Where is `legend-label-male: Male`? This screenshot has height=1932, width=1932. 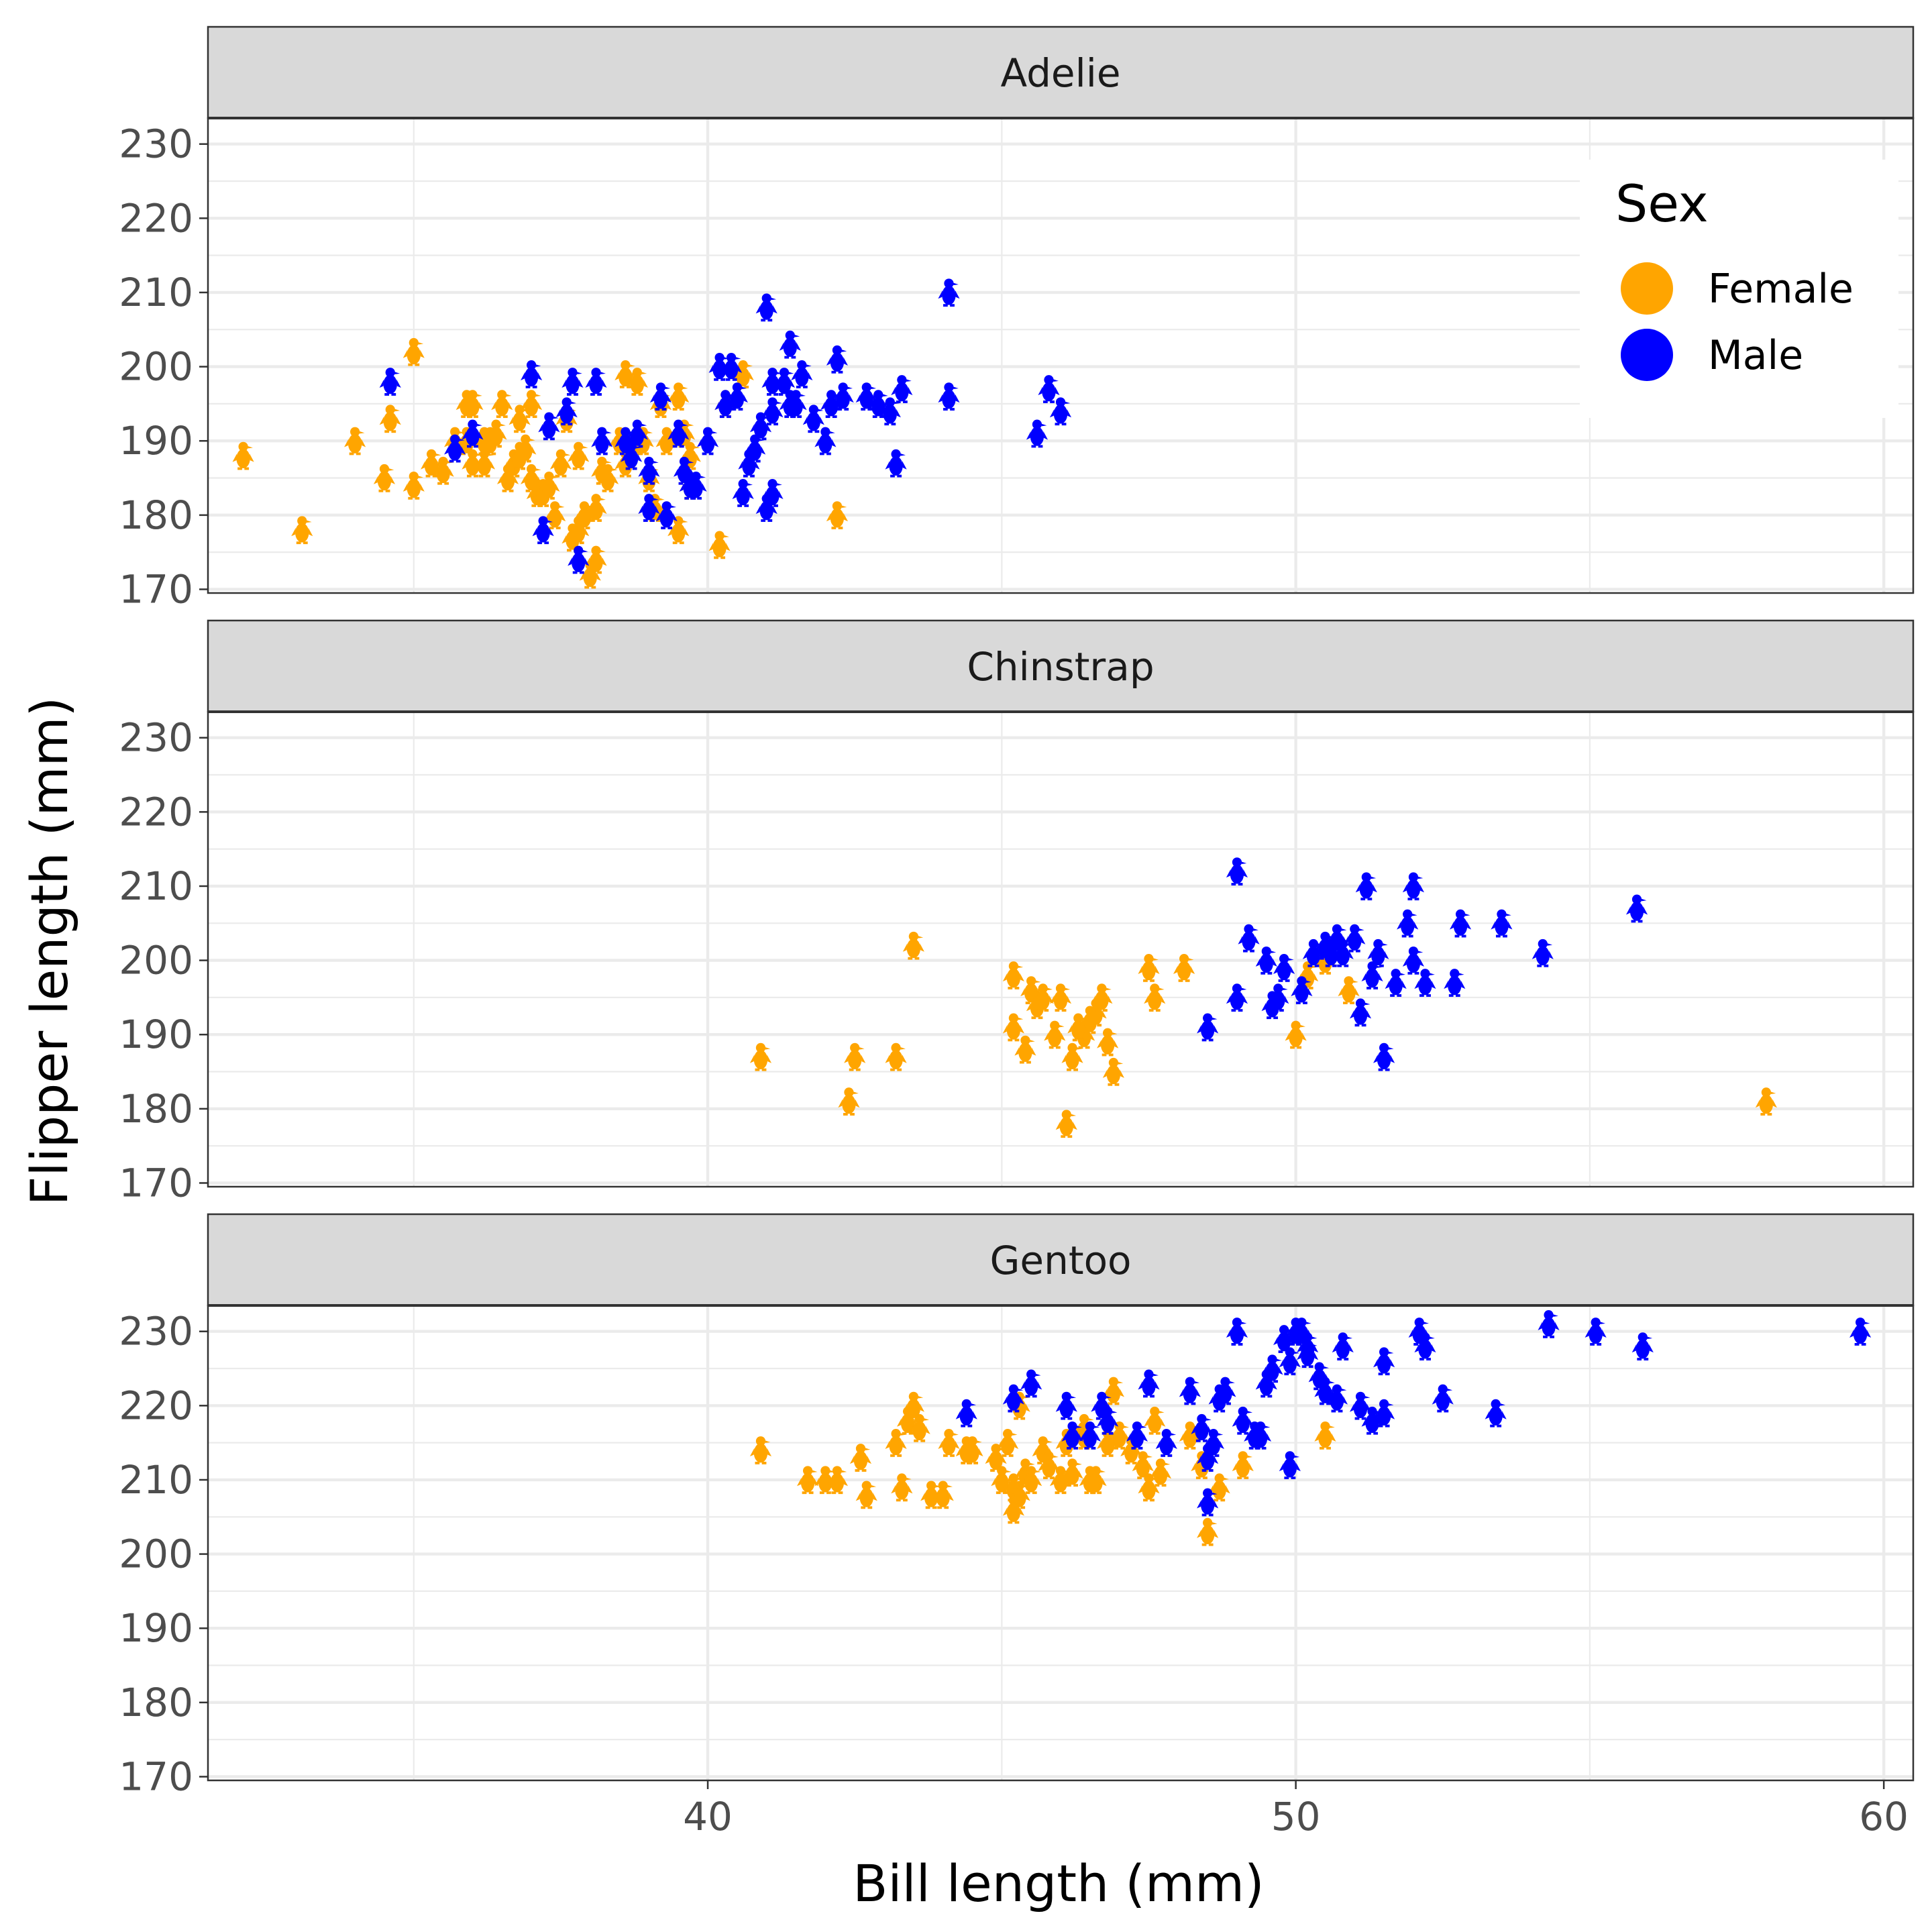
legend-label-male: Male is located at coordinates (1755, 355).